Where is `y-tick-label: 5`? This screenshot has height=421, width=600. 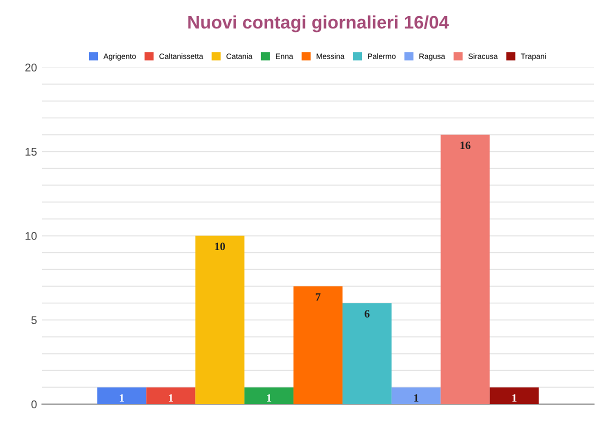
y-tick-label: 5 is located at coordinates (34, 320).